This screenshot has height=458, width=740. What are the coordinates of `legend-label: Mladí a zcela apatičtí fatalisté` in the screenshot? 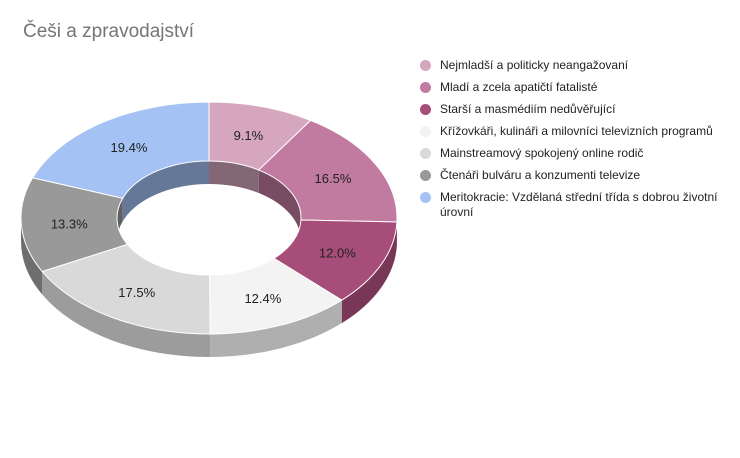 It's located at (519, 87).